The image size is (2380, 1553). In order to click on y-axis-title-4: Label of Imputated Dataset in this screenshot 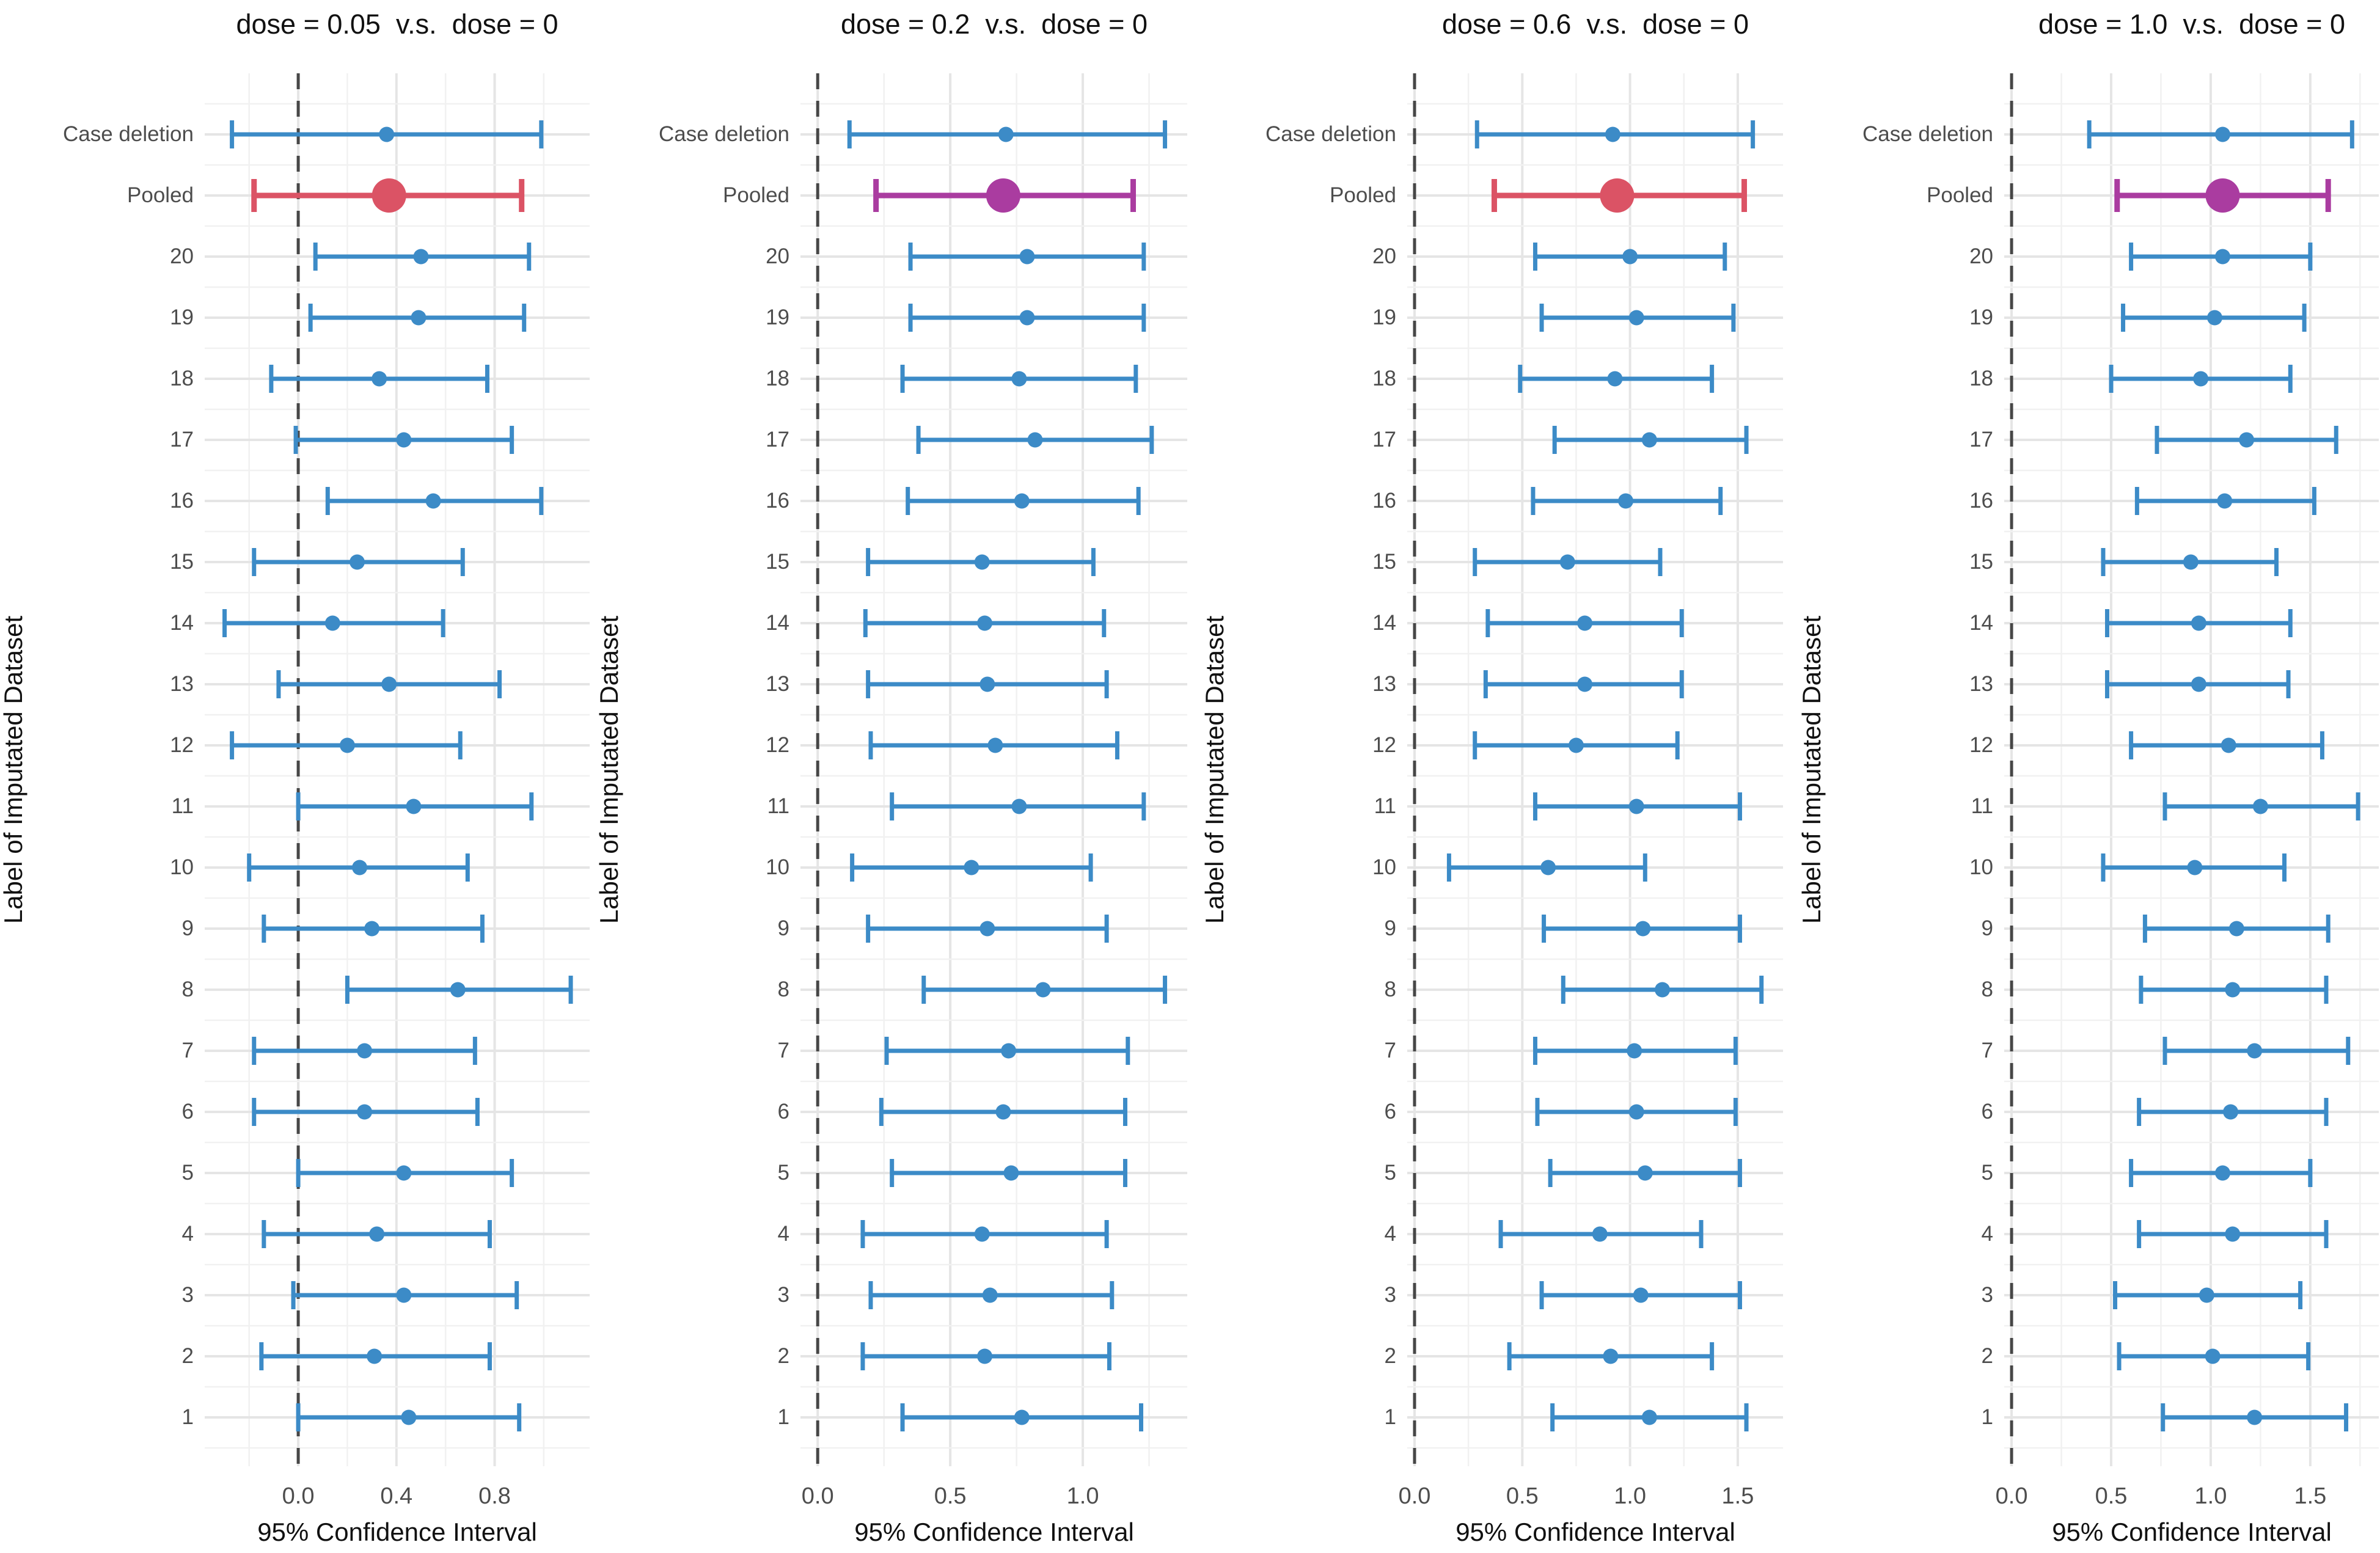, I will do `click(1811, 769)`.